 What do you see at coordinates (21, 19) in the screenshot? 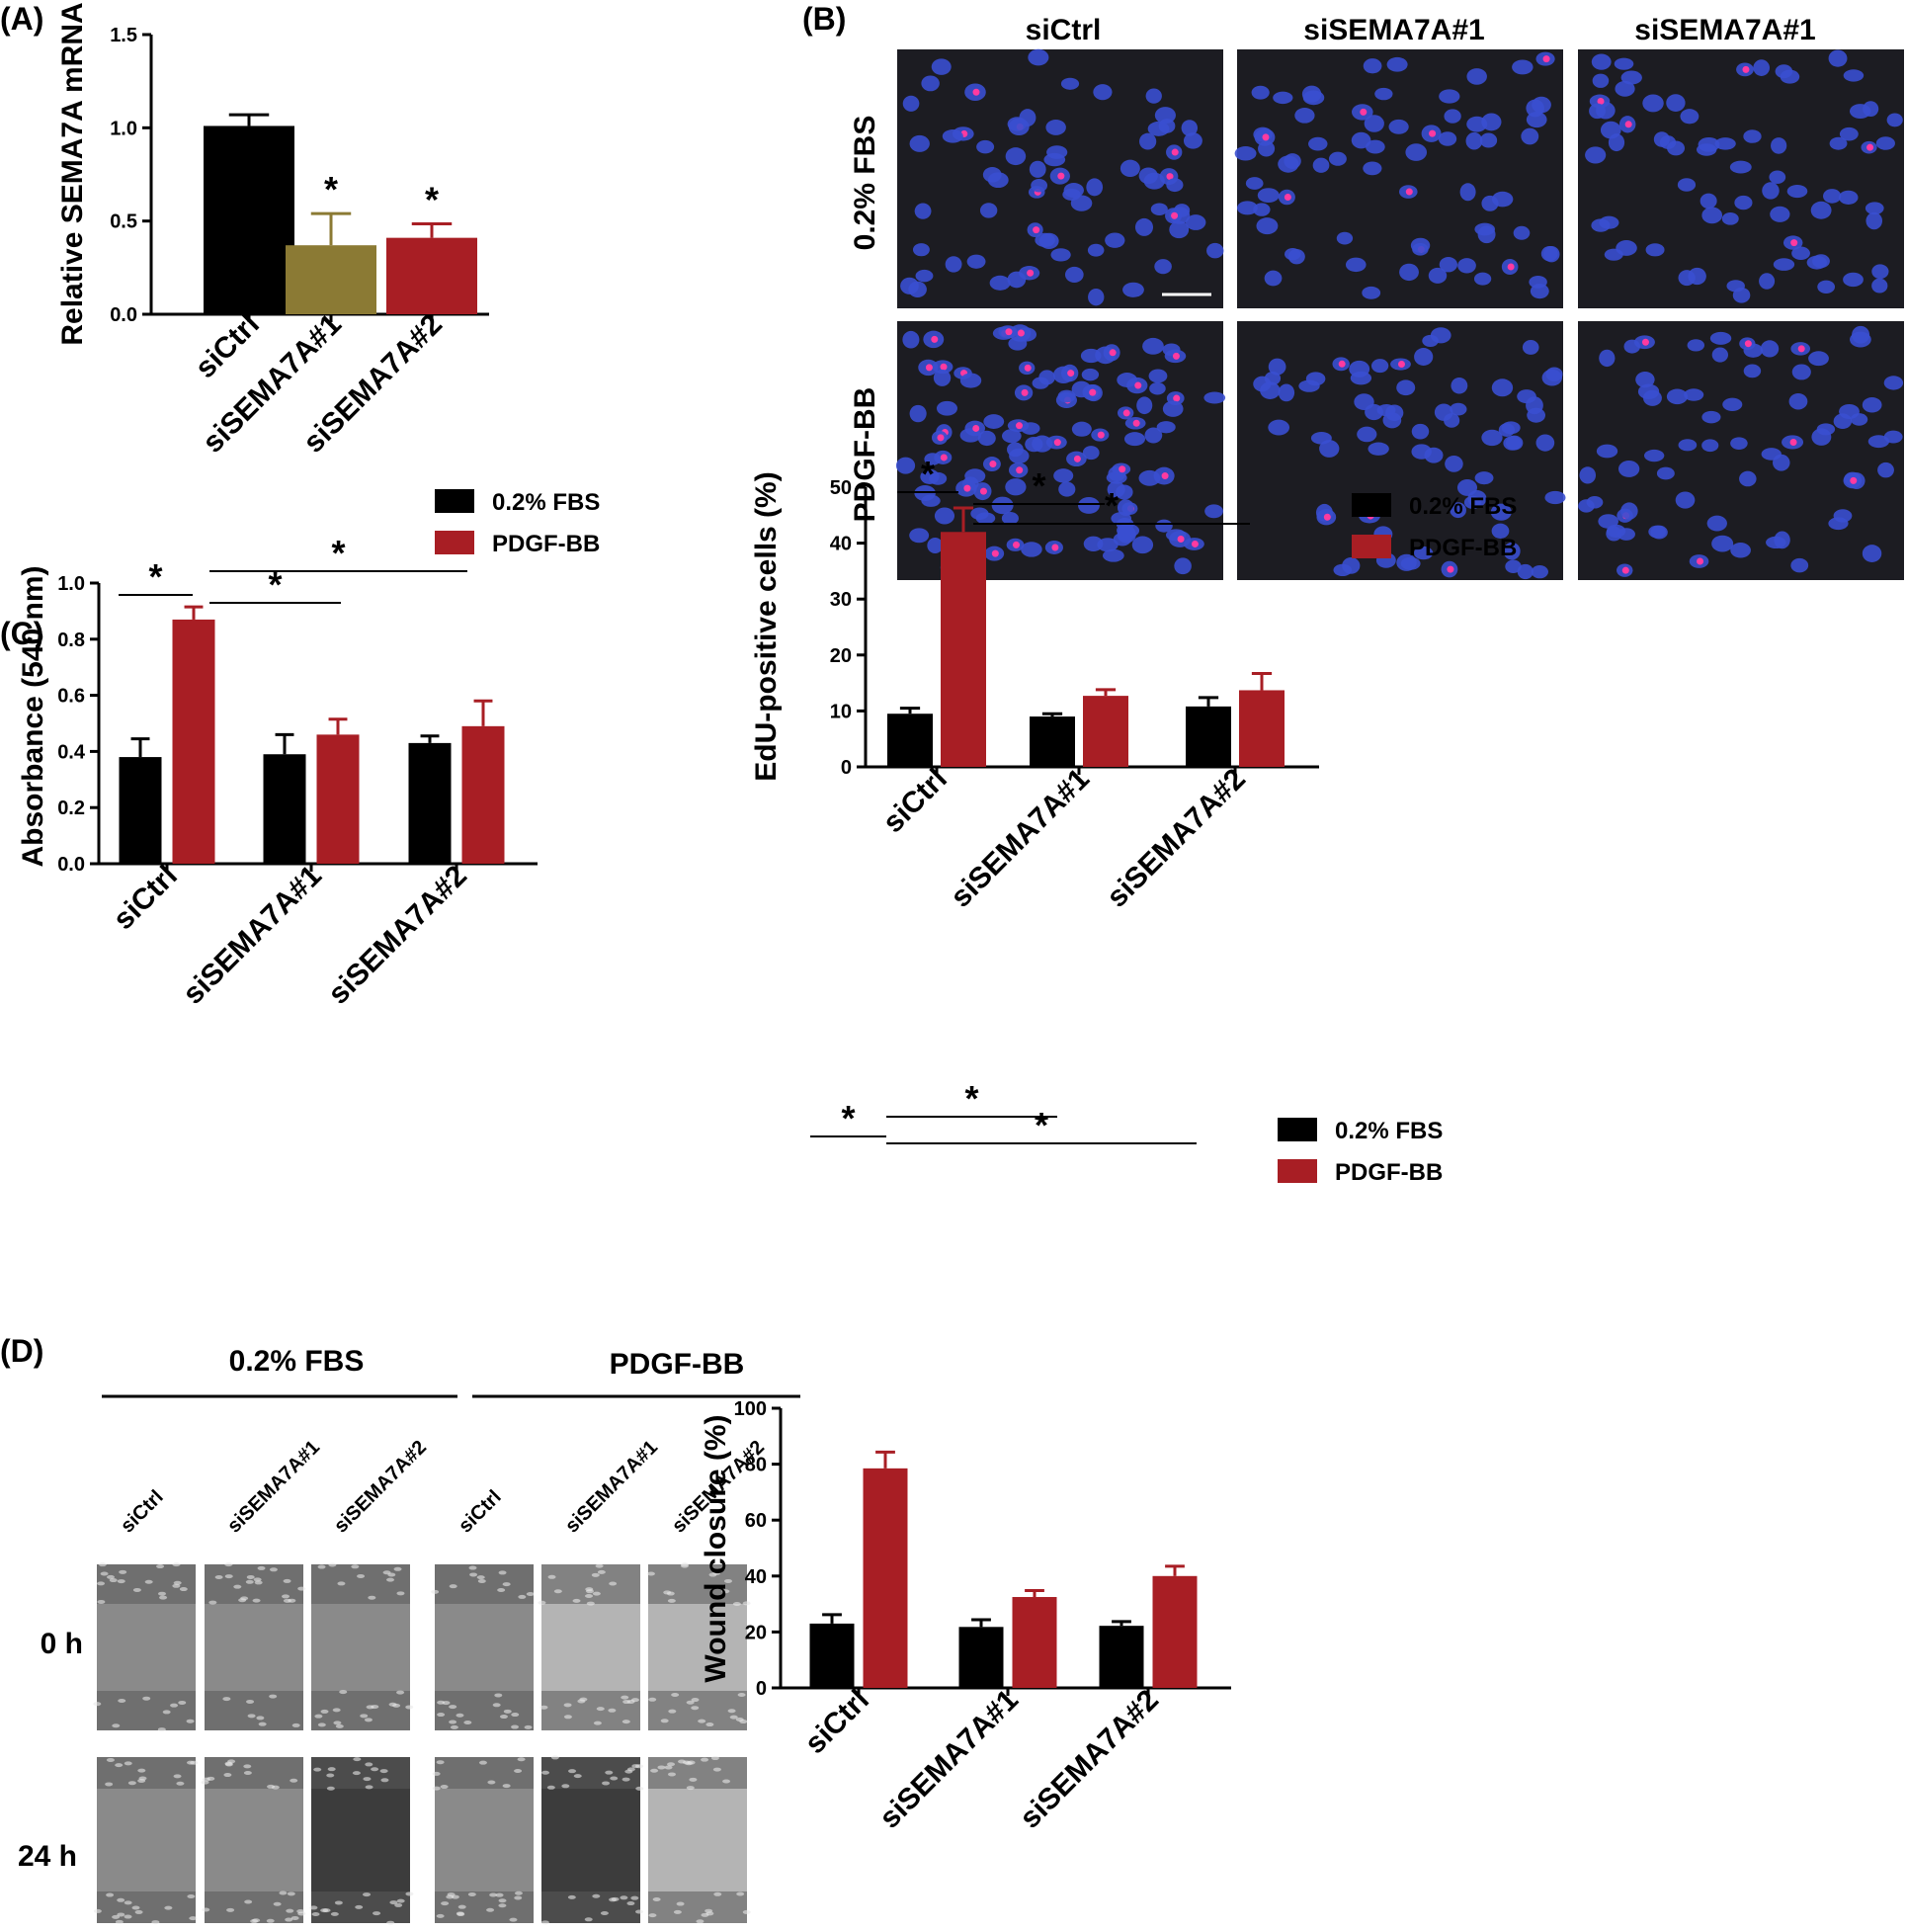
I see `panel-label-a: (A)` at bounding box center [21, 19].